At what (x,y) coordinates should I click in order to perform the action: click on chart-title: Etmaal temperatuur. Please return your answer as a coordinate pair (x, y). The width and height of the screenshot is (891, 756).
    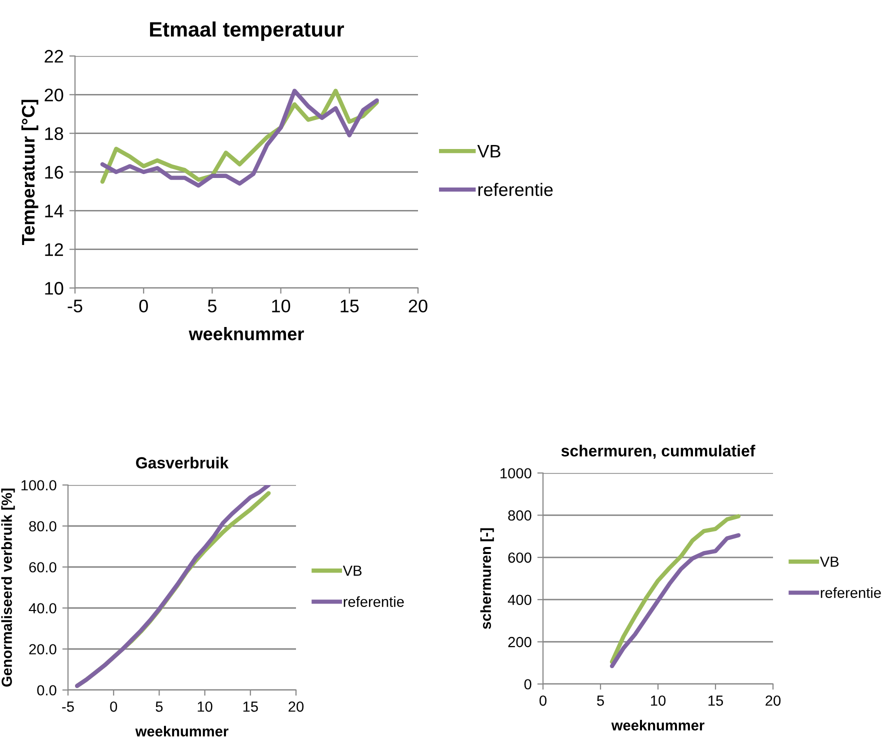
    Looking at the image, I should click on (247, 31).